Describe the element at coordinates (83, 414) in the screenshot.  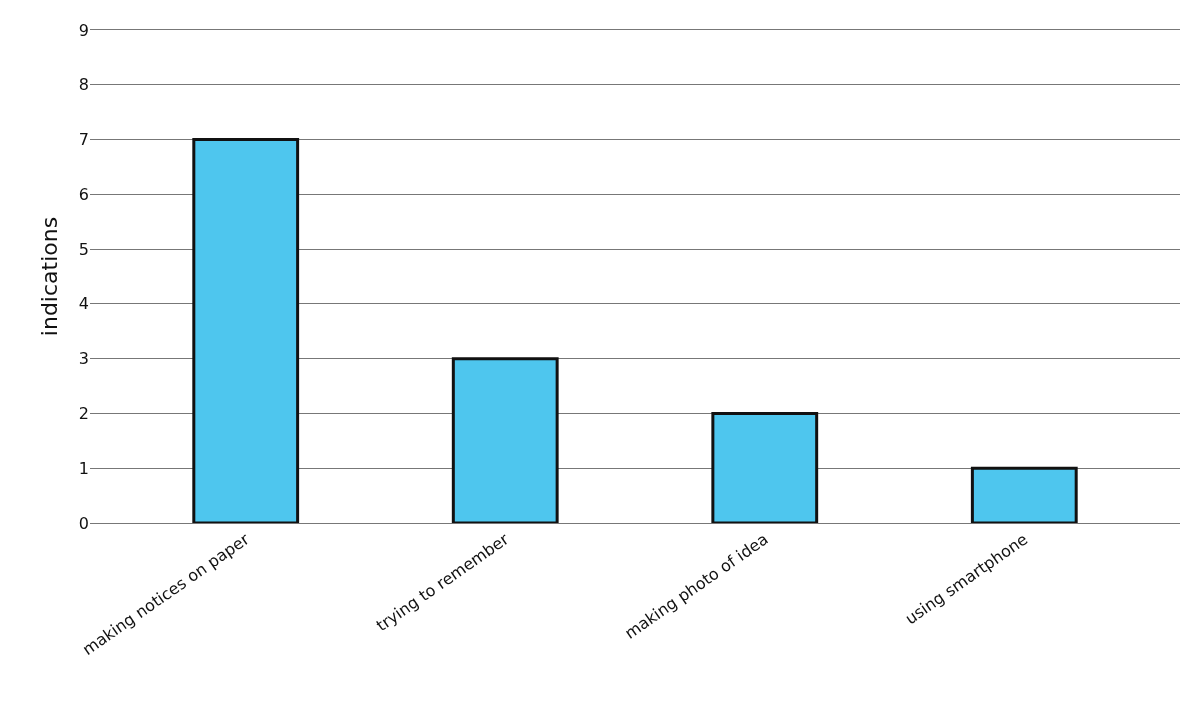
I see `y-tick-label: 2` at that location.